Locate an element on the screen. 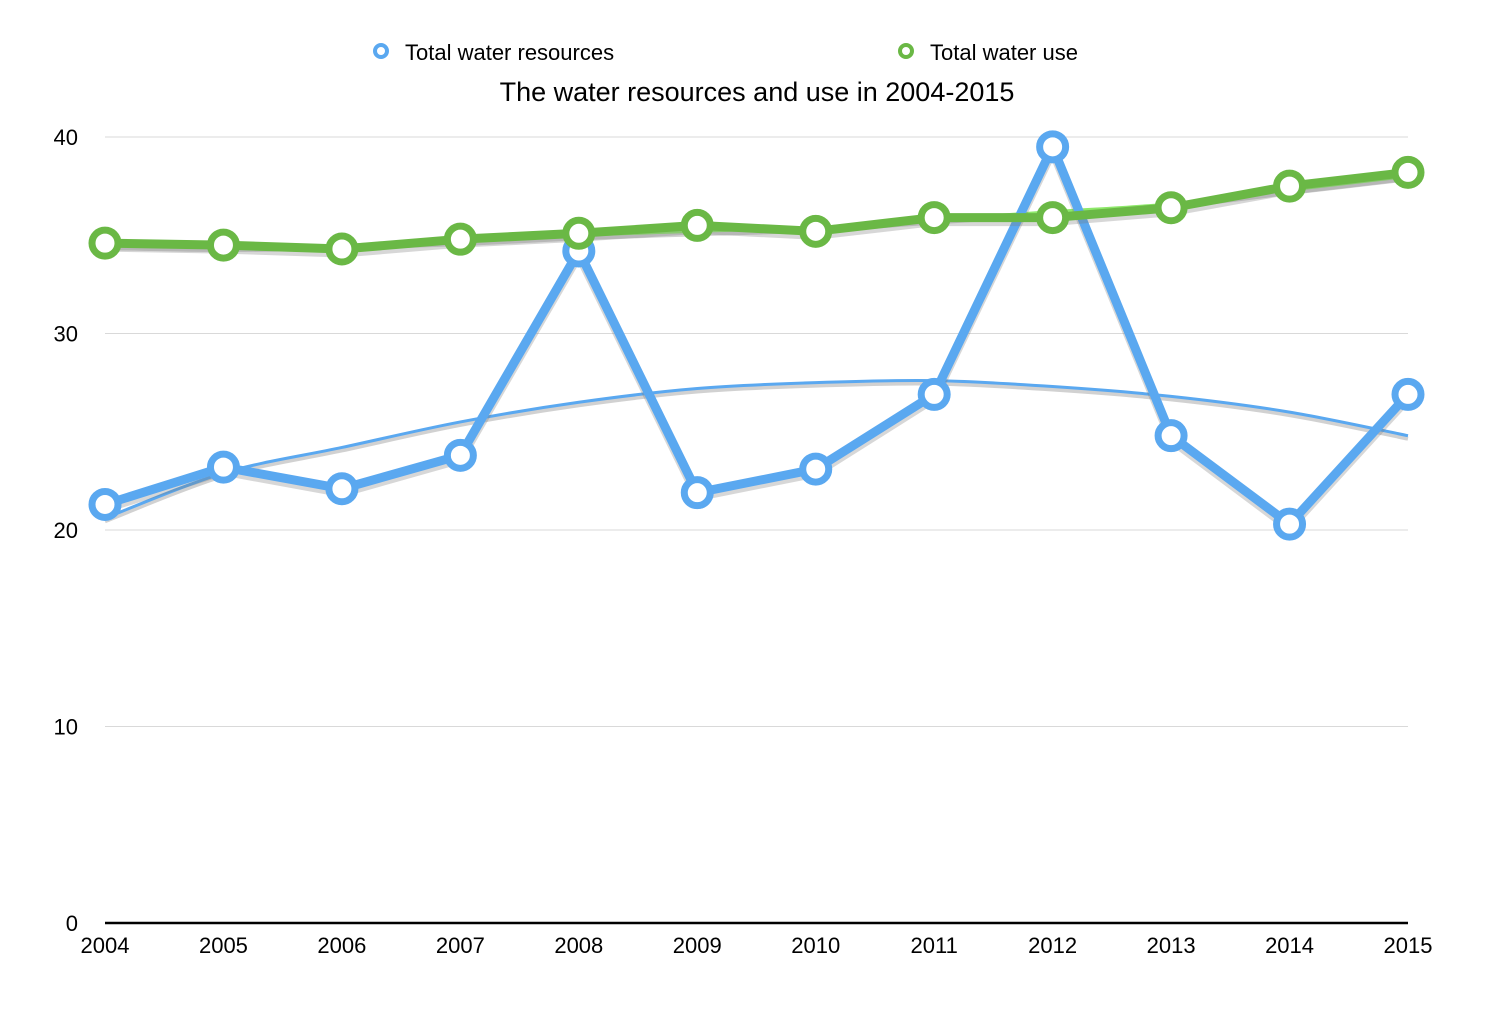 The height and width of the screenshot is (1027, 1508). legend-label-use: Total water use is located at coordinates (1004, 52).